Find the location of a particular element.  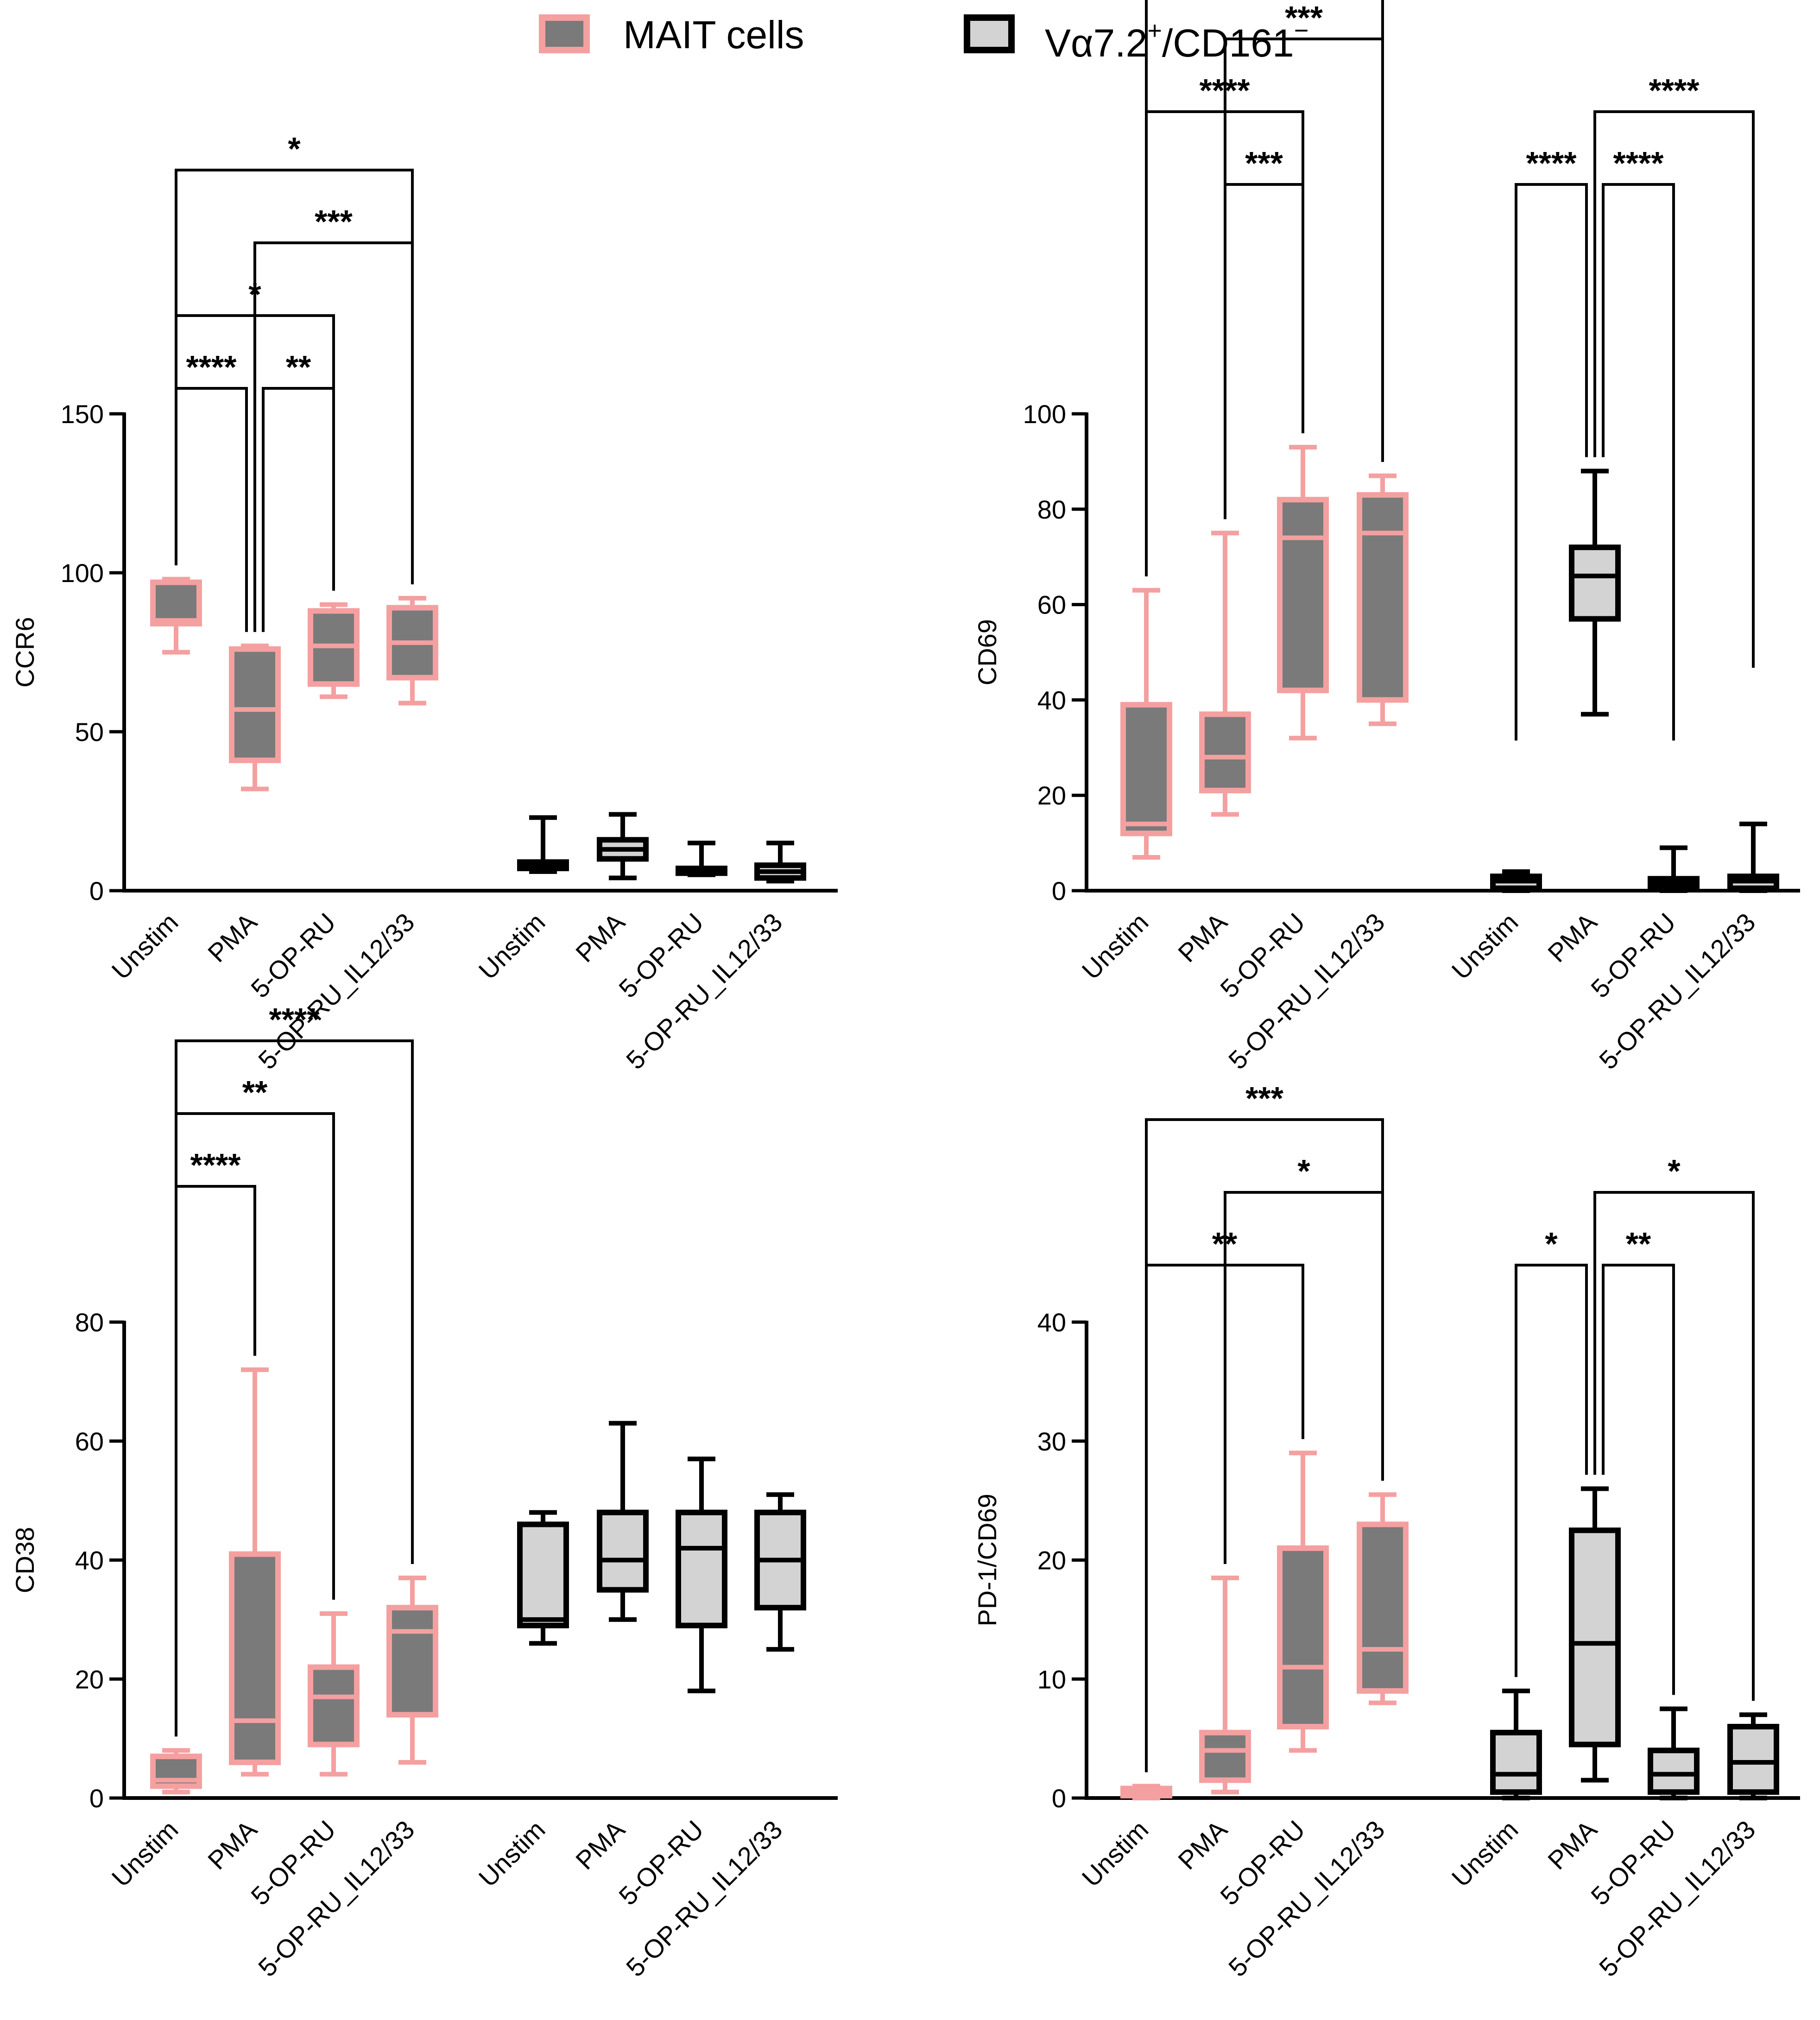

y-axis-label: PD-1/CD69 is located at coordinates (987, 1560).